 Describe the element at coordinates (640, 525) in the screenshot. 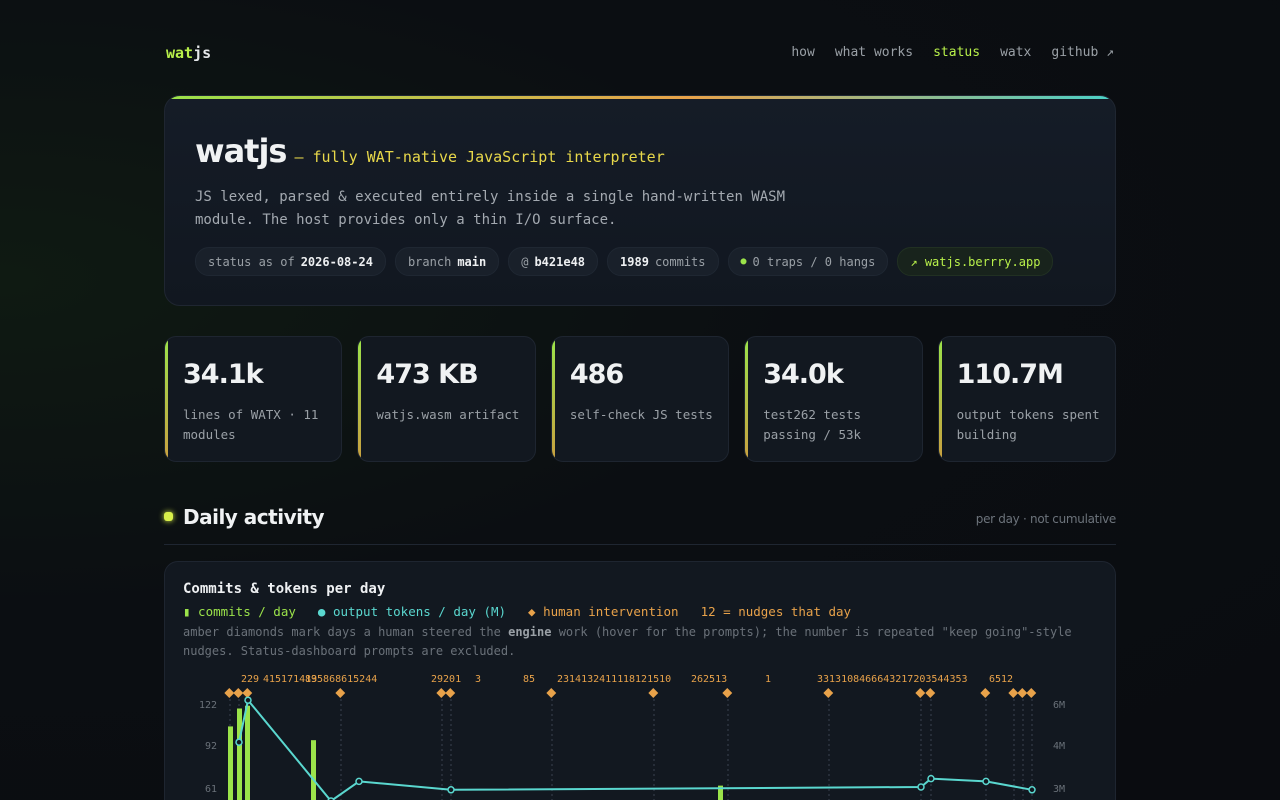

I see `daily-activity-header: Daily activity per day · not cumulative` at that location.